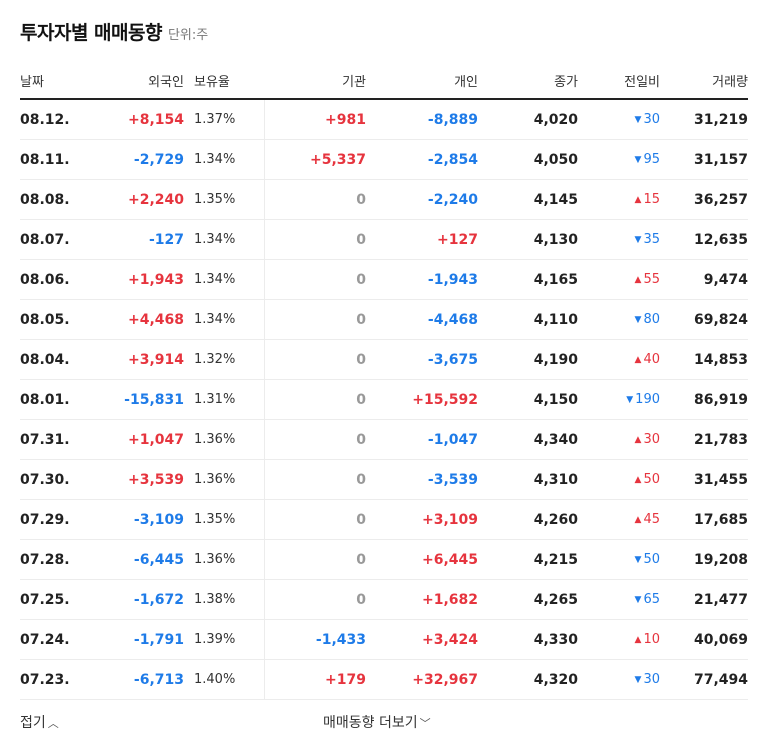 This screenshot has height=749, width=768. I want to click on cell-date: 07.30., so click(50, 479).